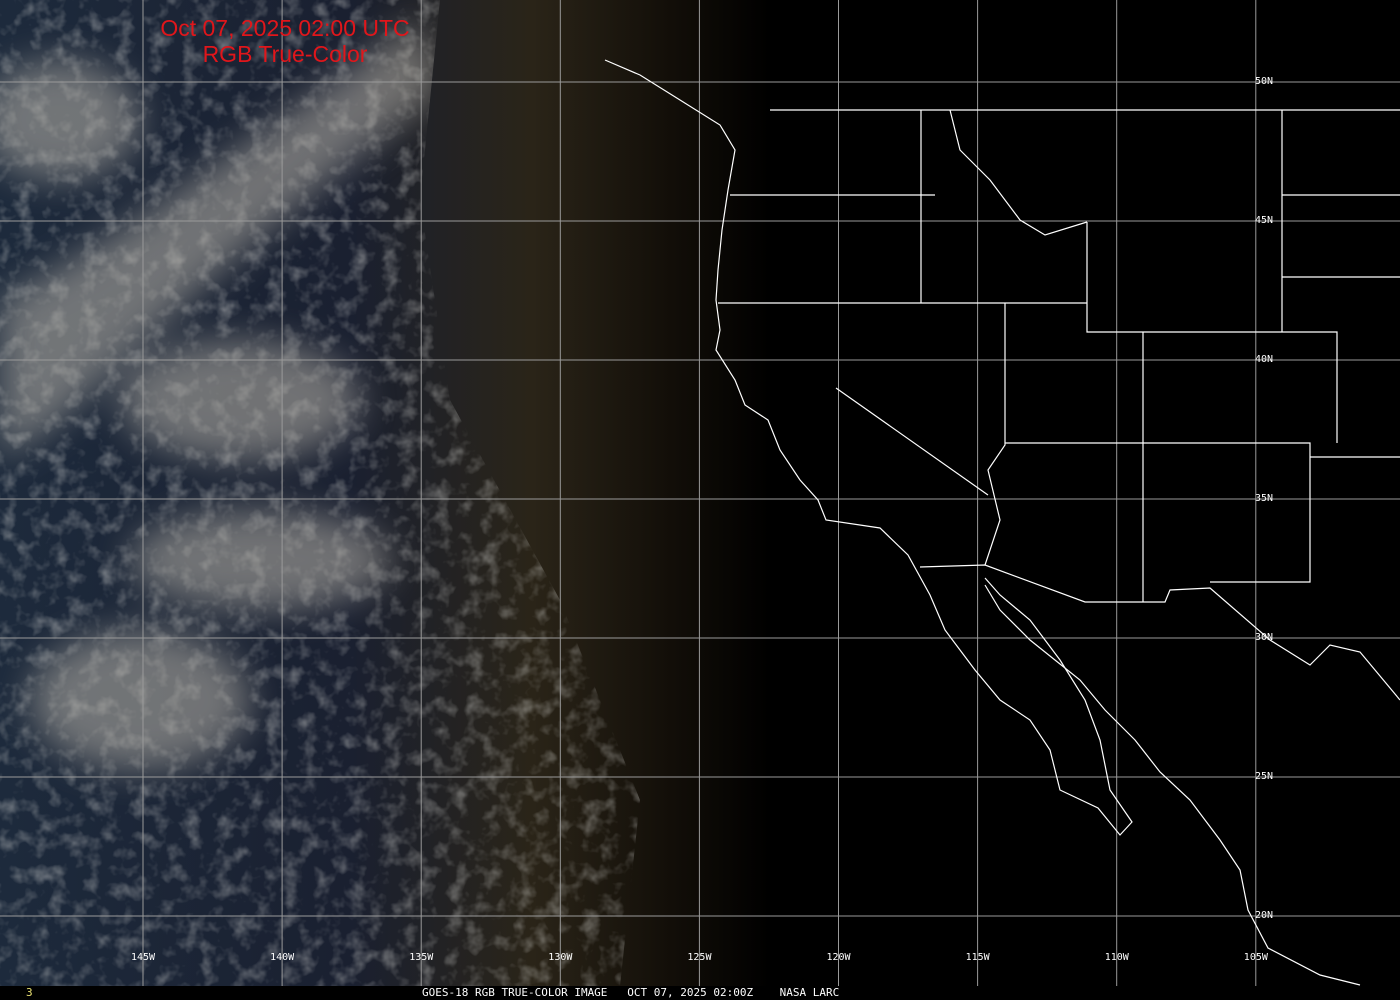 Image resolution: width=1400 pixels, height=1000 pixels. What do you see at coordinates (29, 992) in the screenshot?
I see `frame-number: 3` at bounding box center [29, 992].